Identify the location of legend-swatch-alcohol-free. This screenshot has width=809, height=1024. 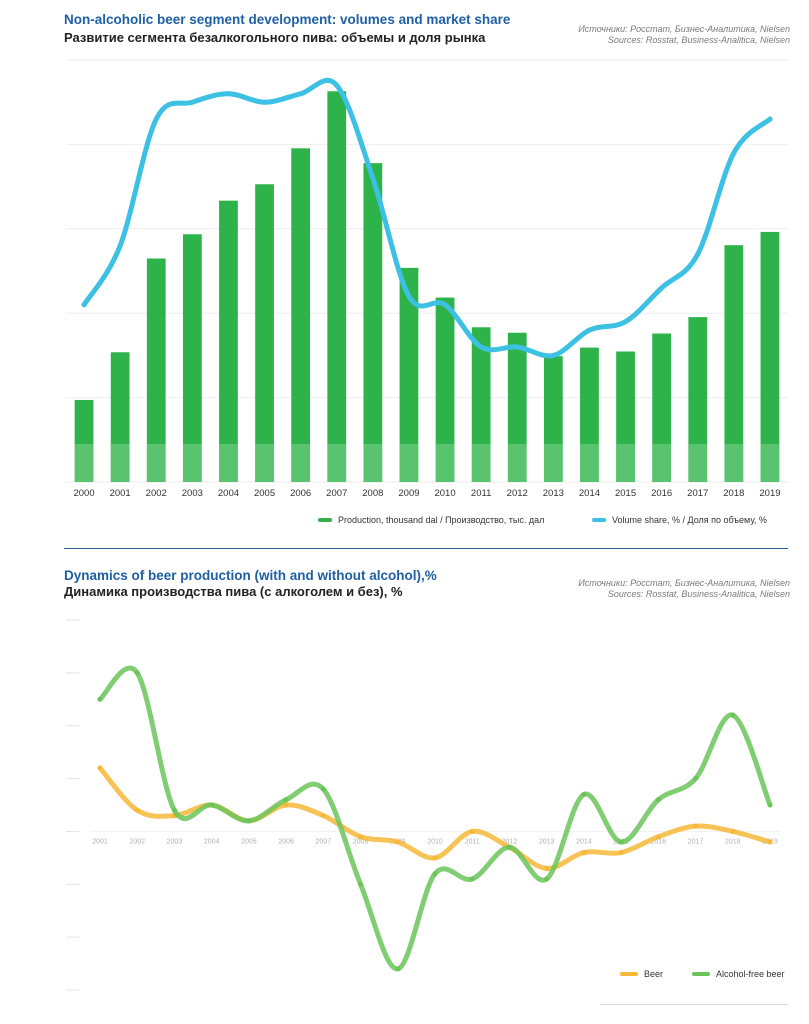
(701, 974).